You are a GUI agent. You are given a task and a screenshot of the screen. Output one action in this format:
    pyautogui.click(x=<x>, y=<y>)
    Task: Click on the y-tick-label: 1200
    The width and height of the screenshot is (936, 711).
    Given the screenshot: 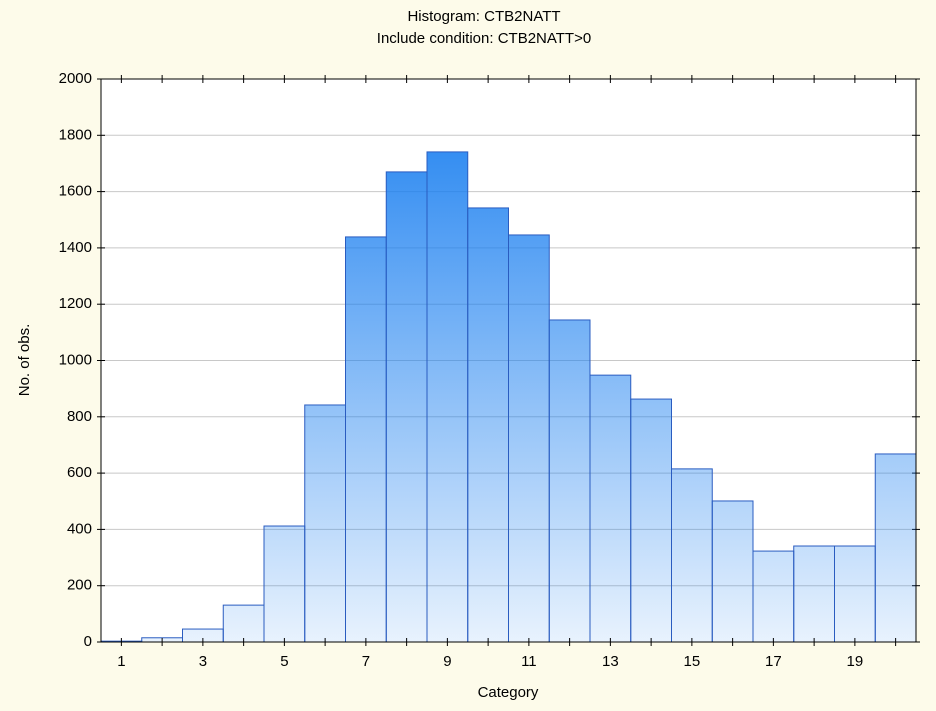 What is the action you would take?
    pyautogui.click(x=75, y=303)
    